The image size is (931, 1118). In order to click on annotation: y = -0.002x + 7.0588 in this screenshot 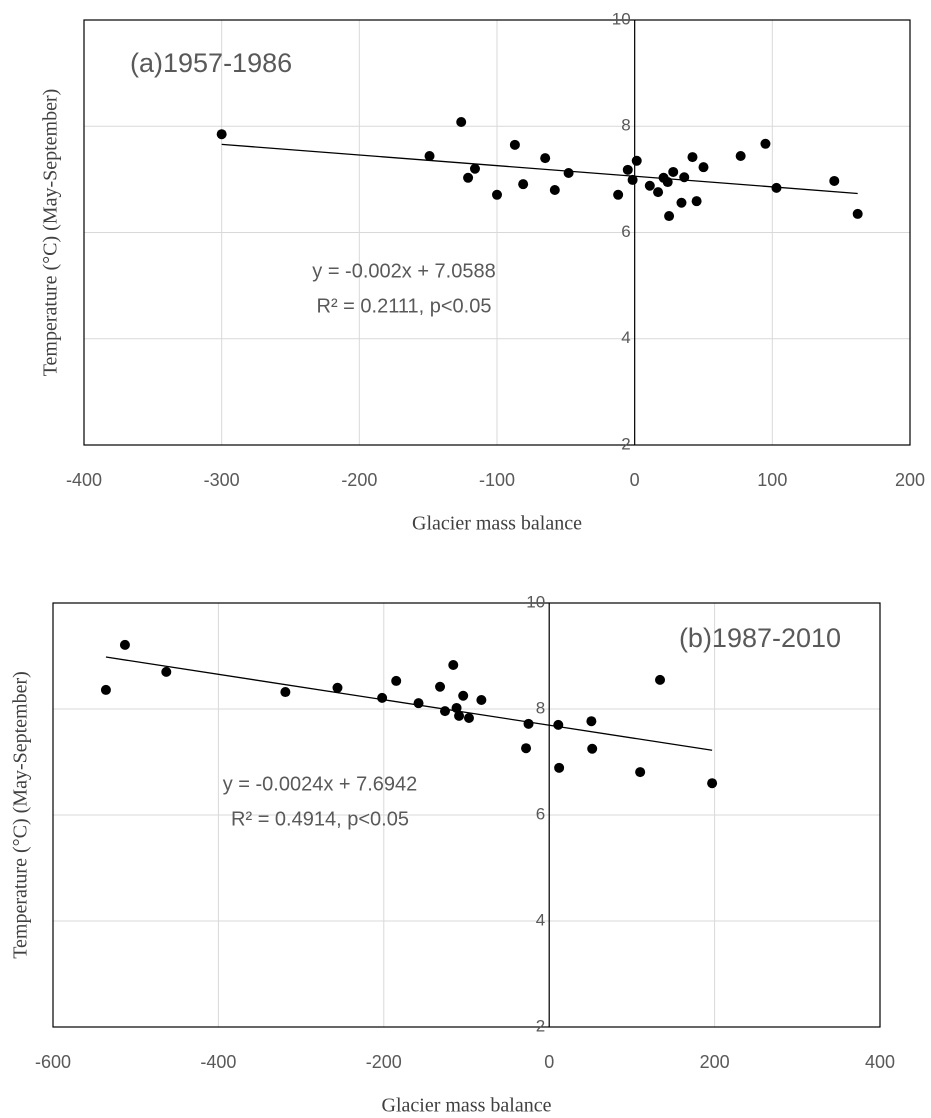, I will do `click(403, 271)`.